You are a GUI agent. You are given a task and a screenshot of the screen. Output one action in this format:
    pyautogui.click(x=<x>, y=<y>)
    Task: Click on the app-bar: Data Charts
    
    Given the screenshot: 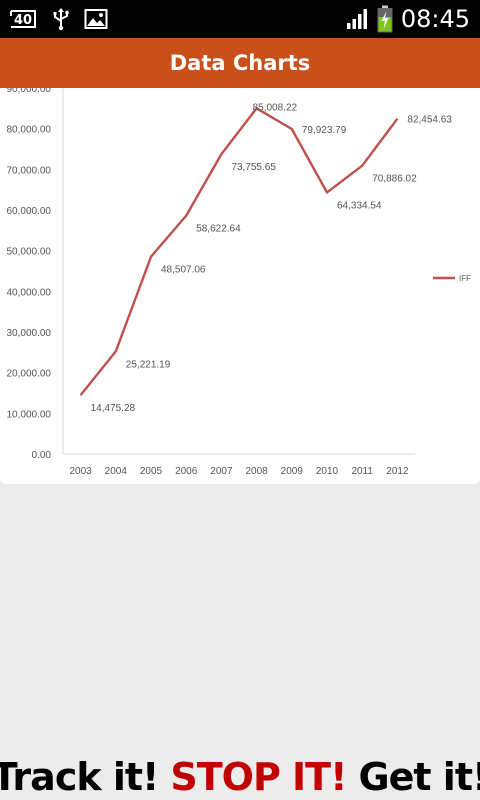 What is the action you would take?
    pyautogui.click(x=240, y=63)
    